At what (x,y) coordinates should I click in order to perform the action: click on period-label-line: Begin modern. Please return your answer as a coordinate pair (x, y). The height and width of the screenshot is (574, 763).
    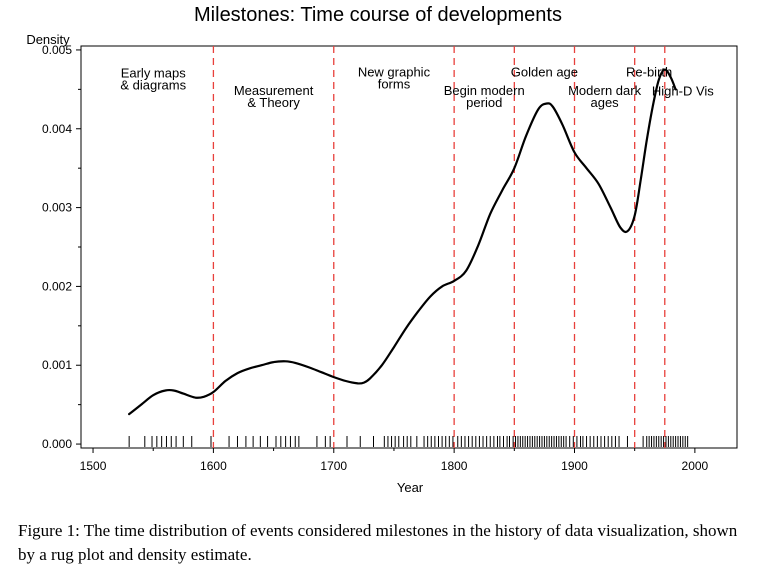
    Looking at the image, I should click on (484, 90).